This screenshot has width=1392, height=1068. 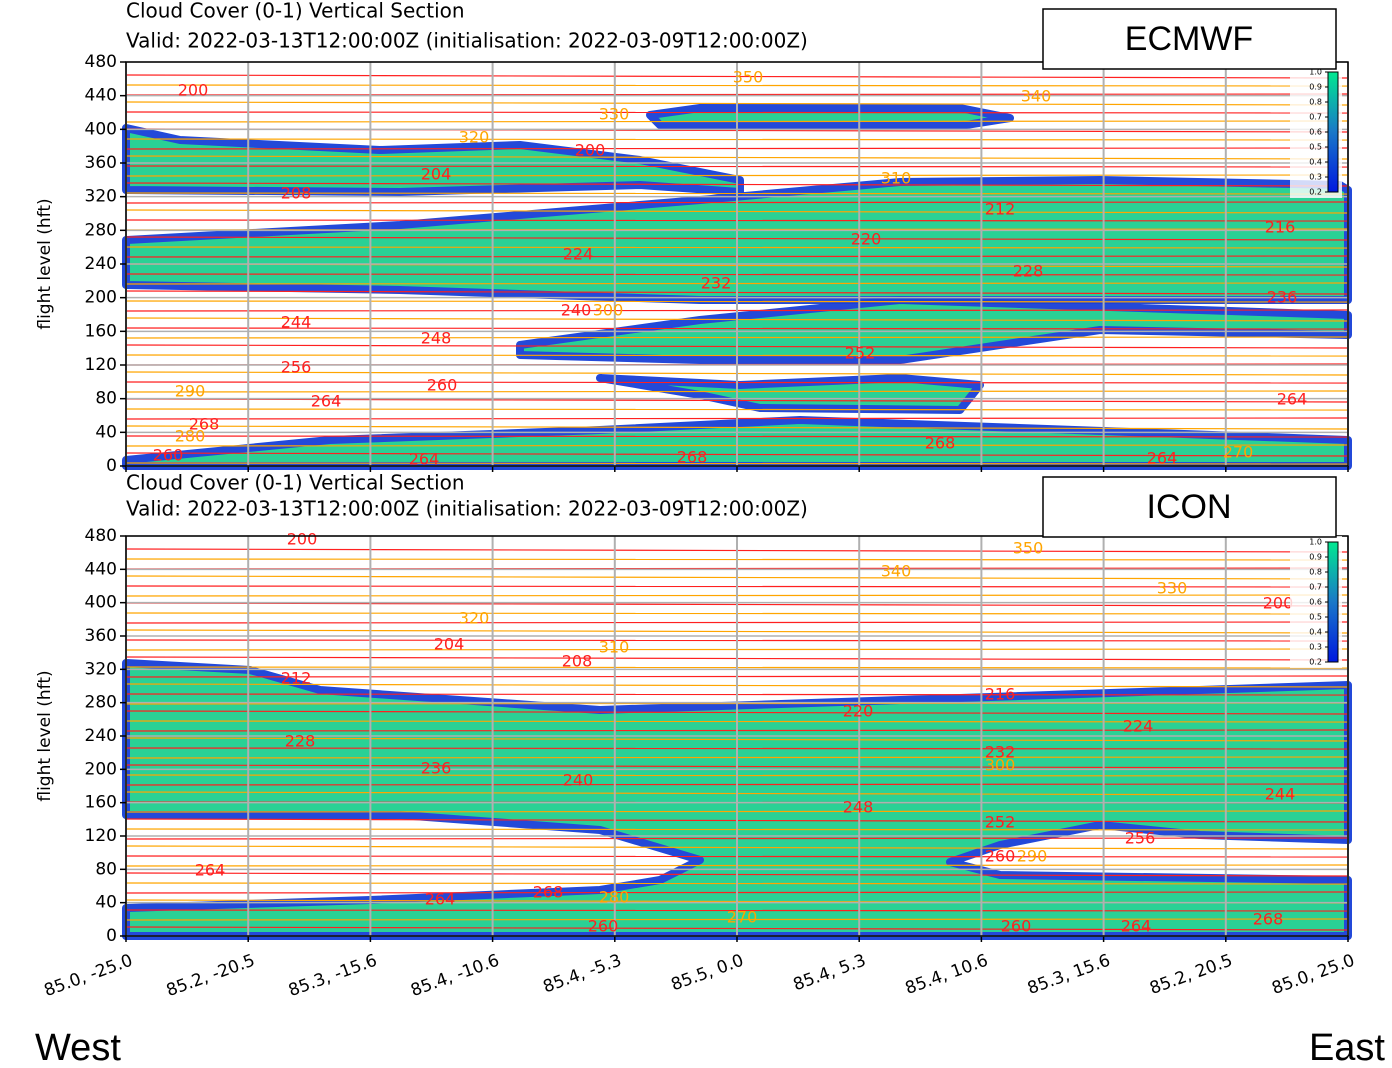 What do you see at coordinates (295, 11) in the screenshot?
I see `chart-title: Cloud Cover (0-1) Vertical Section` at bounding box center [295, 11].